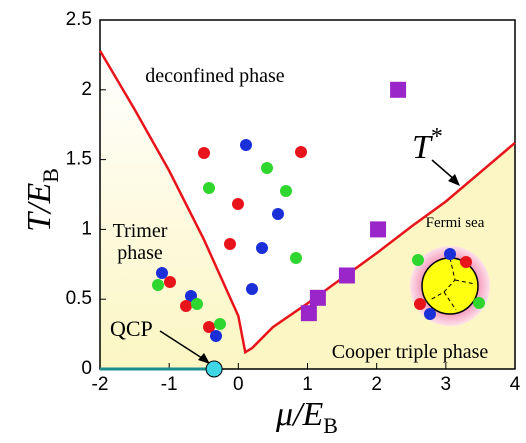 Image resolution: width=526 pixels, height=443 pixels. I want to click on y-tick-label: 0.5, so click(79, 298).